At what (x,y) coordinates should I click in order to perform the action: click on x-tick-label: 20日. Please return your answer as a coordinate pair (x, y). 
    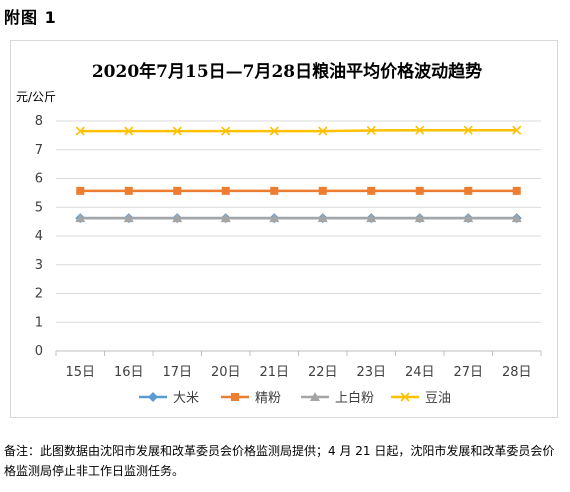
    Looking at the image, I should click on (226, 372).